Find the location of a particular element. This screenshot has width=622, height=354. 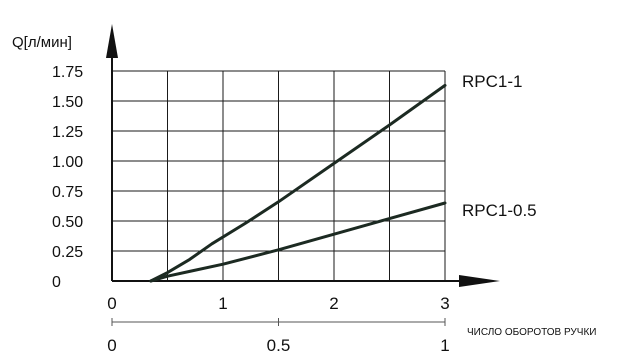

x-axis-label: ЧИСЛО ОБОРОТОВ РУЧКИ is located at coordinates (531, 332).